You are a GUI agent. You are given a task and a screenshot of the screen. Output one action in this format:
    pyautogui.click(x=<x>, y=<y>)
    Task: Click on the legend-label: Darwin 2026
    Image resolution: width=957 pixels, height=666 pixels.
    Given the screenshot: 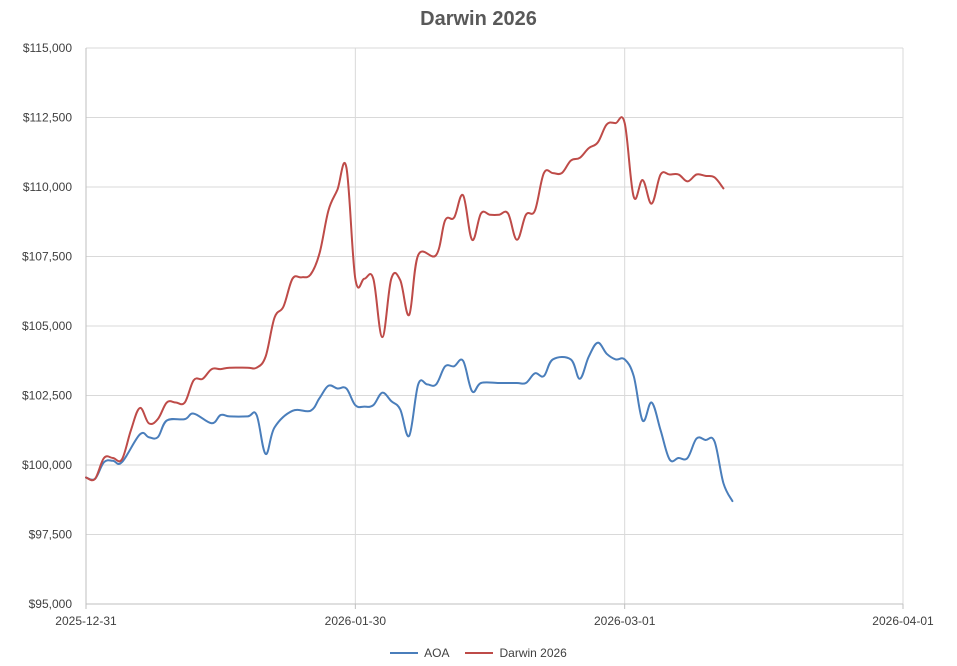 What is the action you would take?
    pyautogui.click(x=533, y=653)
    